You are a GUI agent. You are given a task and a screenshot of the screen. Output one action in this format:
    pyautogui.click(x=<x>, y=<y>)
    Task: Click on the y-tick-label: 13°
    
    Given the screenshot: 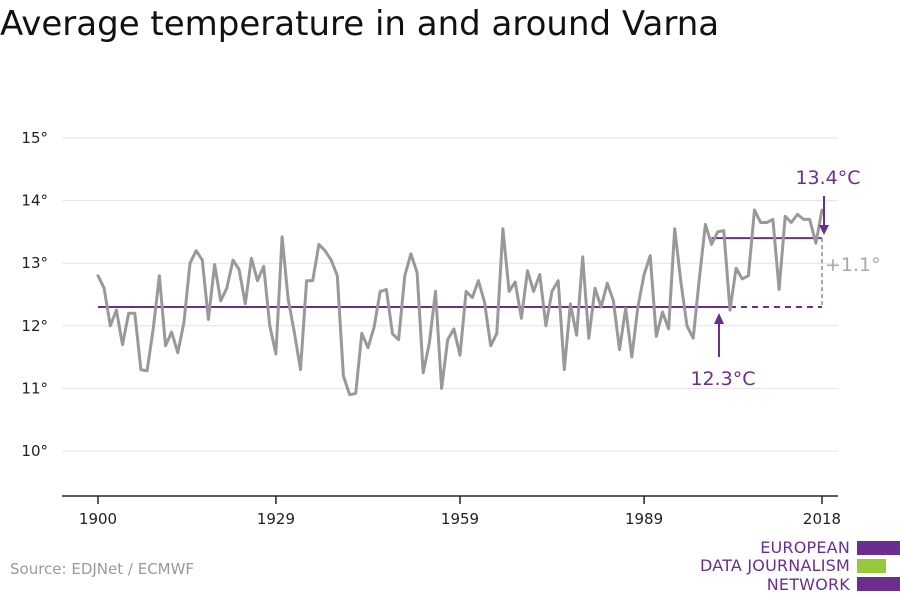 What is the action you would take?
    pyautogui.click(x=34, y=263)
    